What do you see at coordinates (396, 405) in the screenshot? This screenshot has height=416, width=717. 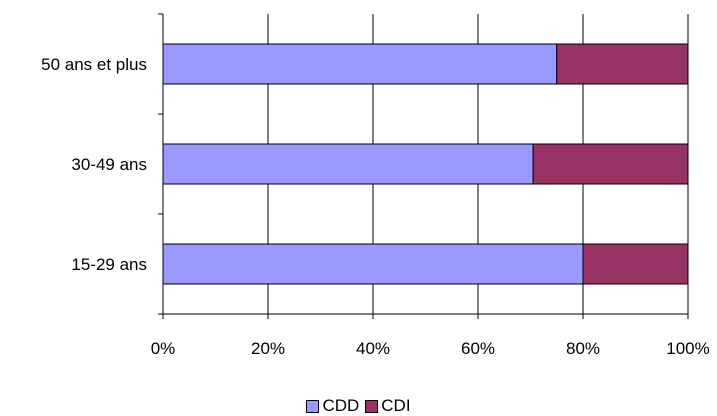 I see `legend-label-cdi: CDI` at bounding box center [396, 405].